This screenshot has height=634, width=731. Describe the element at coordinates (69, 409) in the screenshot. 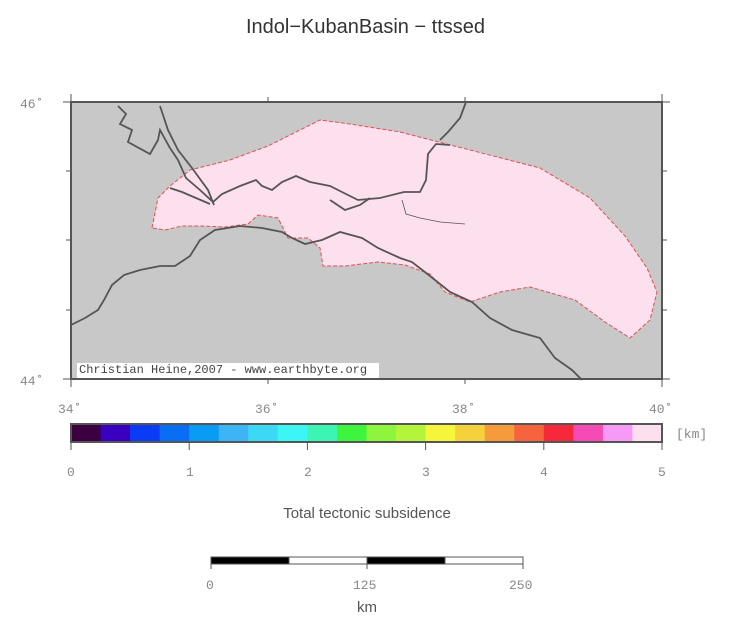

I see `lon-label-34: 34˚` at that location.